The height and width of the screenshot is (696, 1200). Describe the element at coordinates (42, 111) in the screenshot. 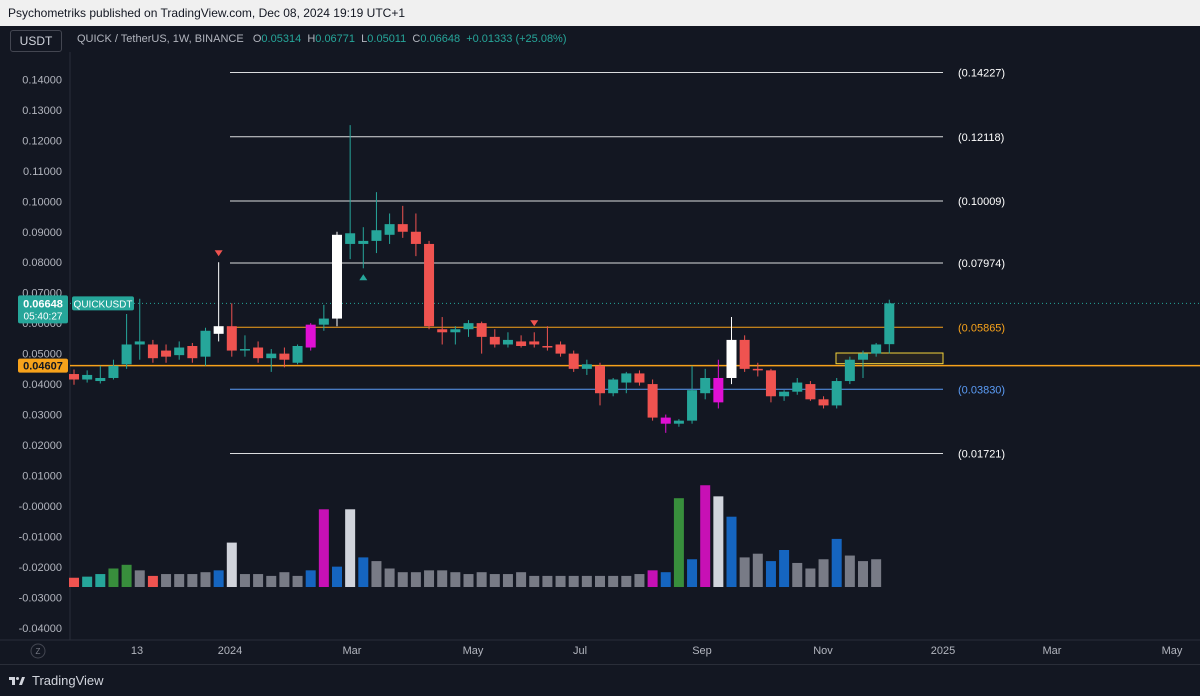

I see `y-tick-label: 0.13000` at that location.